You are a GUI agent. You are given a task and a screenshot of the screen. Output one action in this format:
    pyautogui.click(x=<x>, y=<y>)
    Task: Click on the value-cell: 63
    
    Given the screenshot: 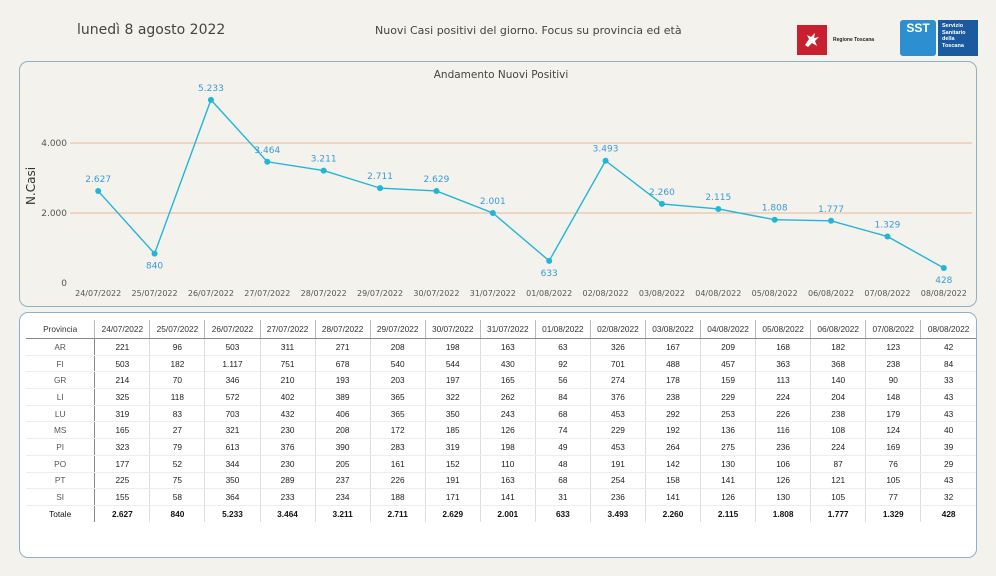 What is the action you would take?
    pyautogui.click(x=563, y=347)
    